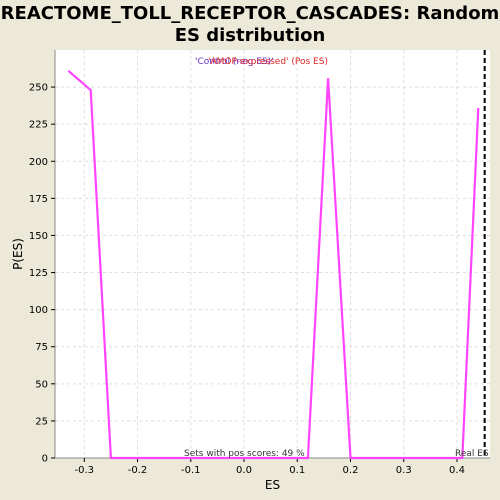 The width and height of the screenshot is (500, 500). I want to click on y-tick-label: 100, so click(38, 310).